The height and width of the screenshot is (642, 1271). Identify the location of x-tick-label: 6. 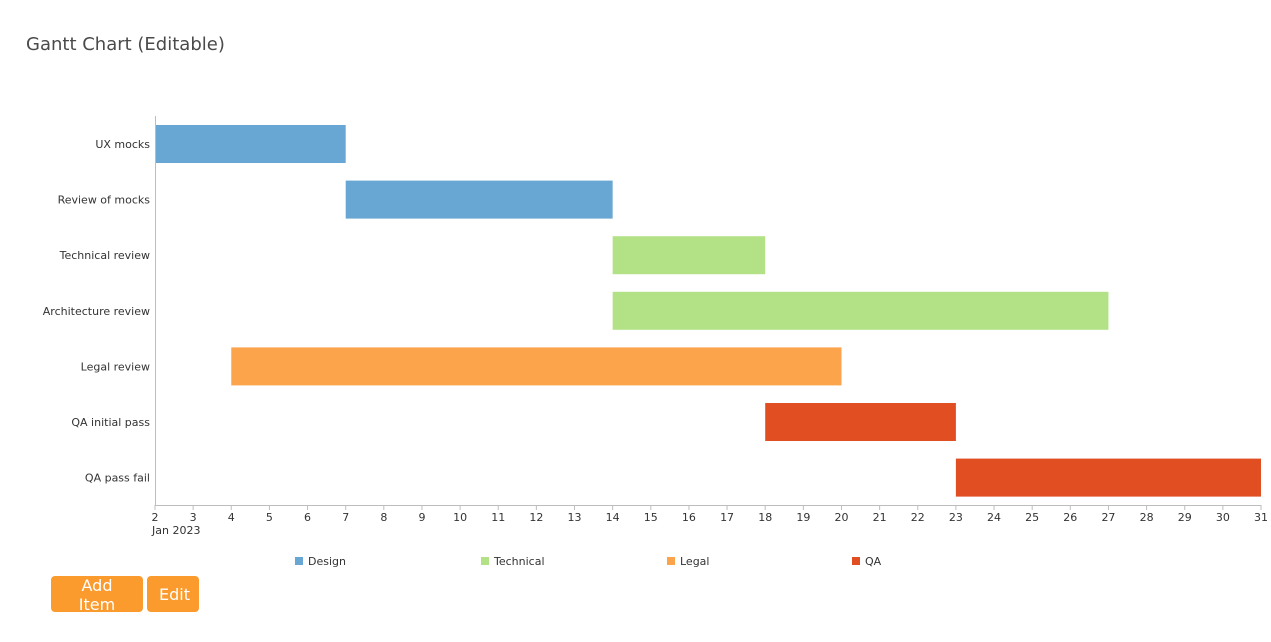
(307, 517).